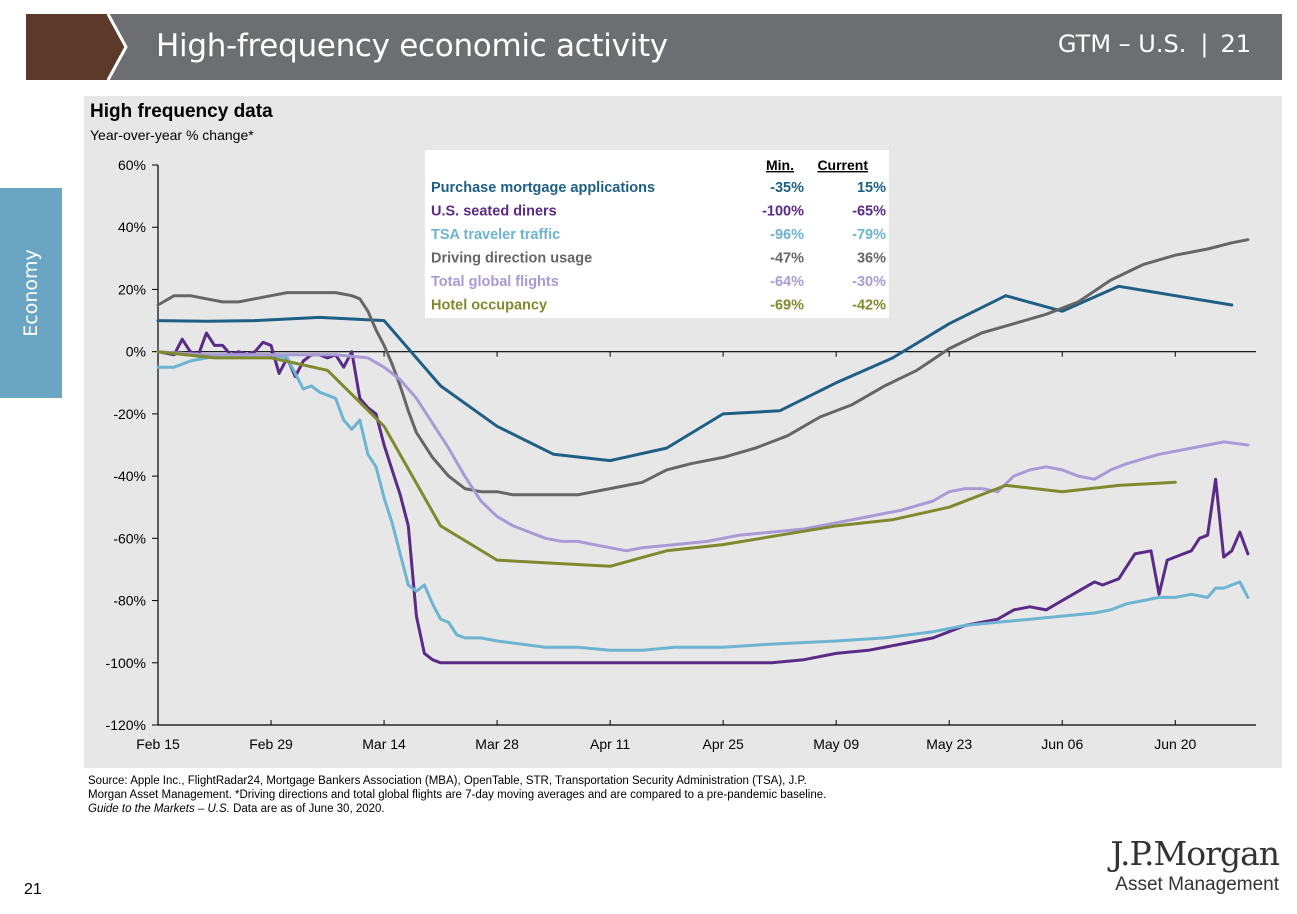 This screenshot has height=914, width=1297. What do you see at coordinates (158, 744) in the screenshot?
I see `x-tick-label: Feb 15` at bounding box center [158, 744].